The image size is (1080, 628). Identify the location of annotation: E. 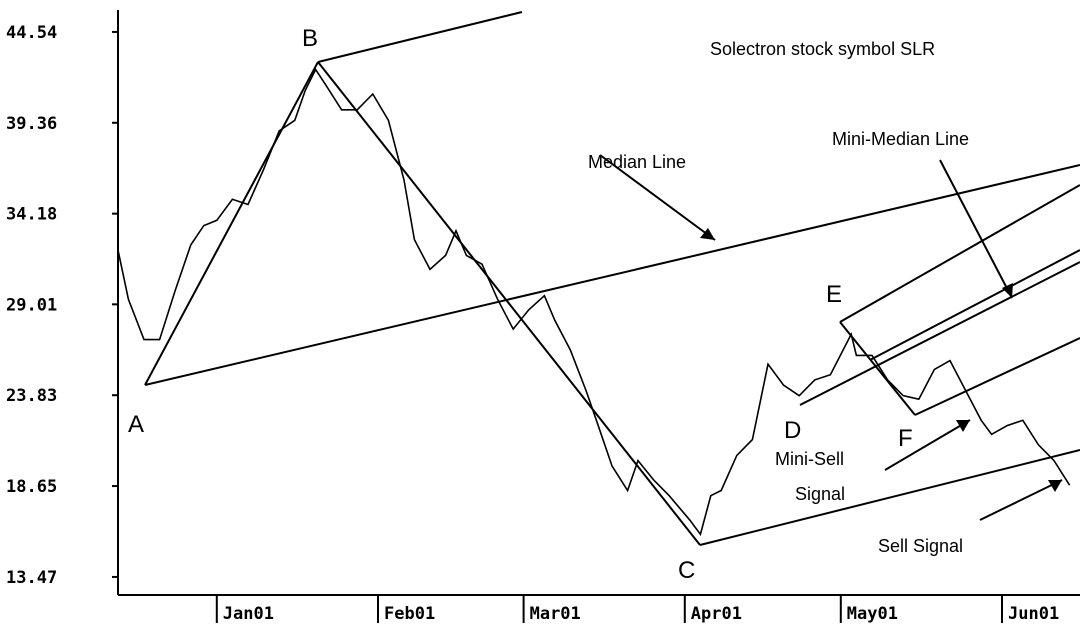
(834, 294).